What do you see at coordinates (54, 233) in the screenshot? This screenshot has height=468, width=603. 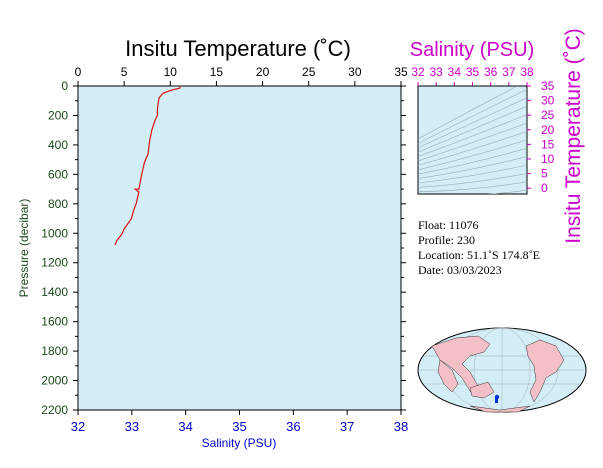 I see `y-tick-label: 1000` at bounding box center [54, 233].